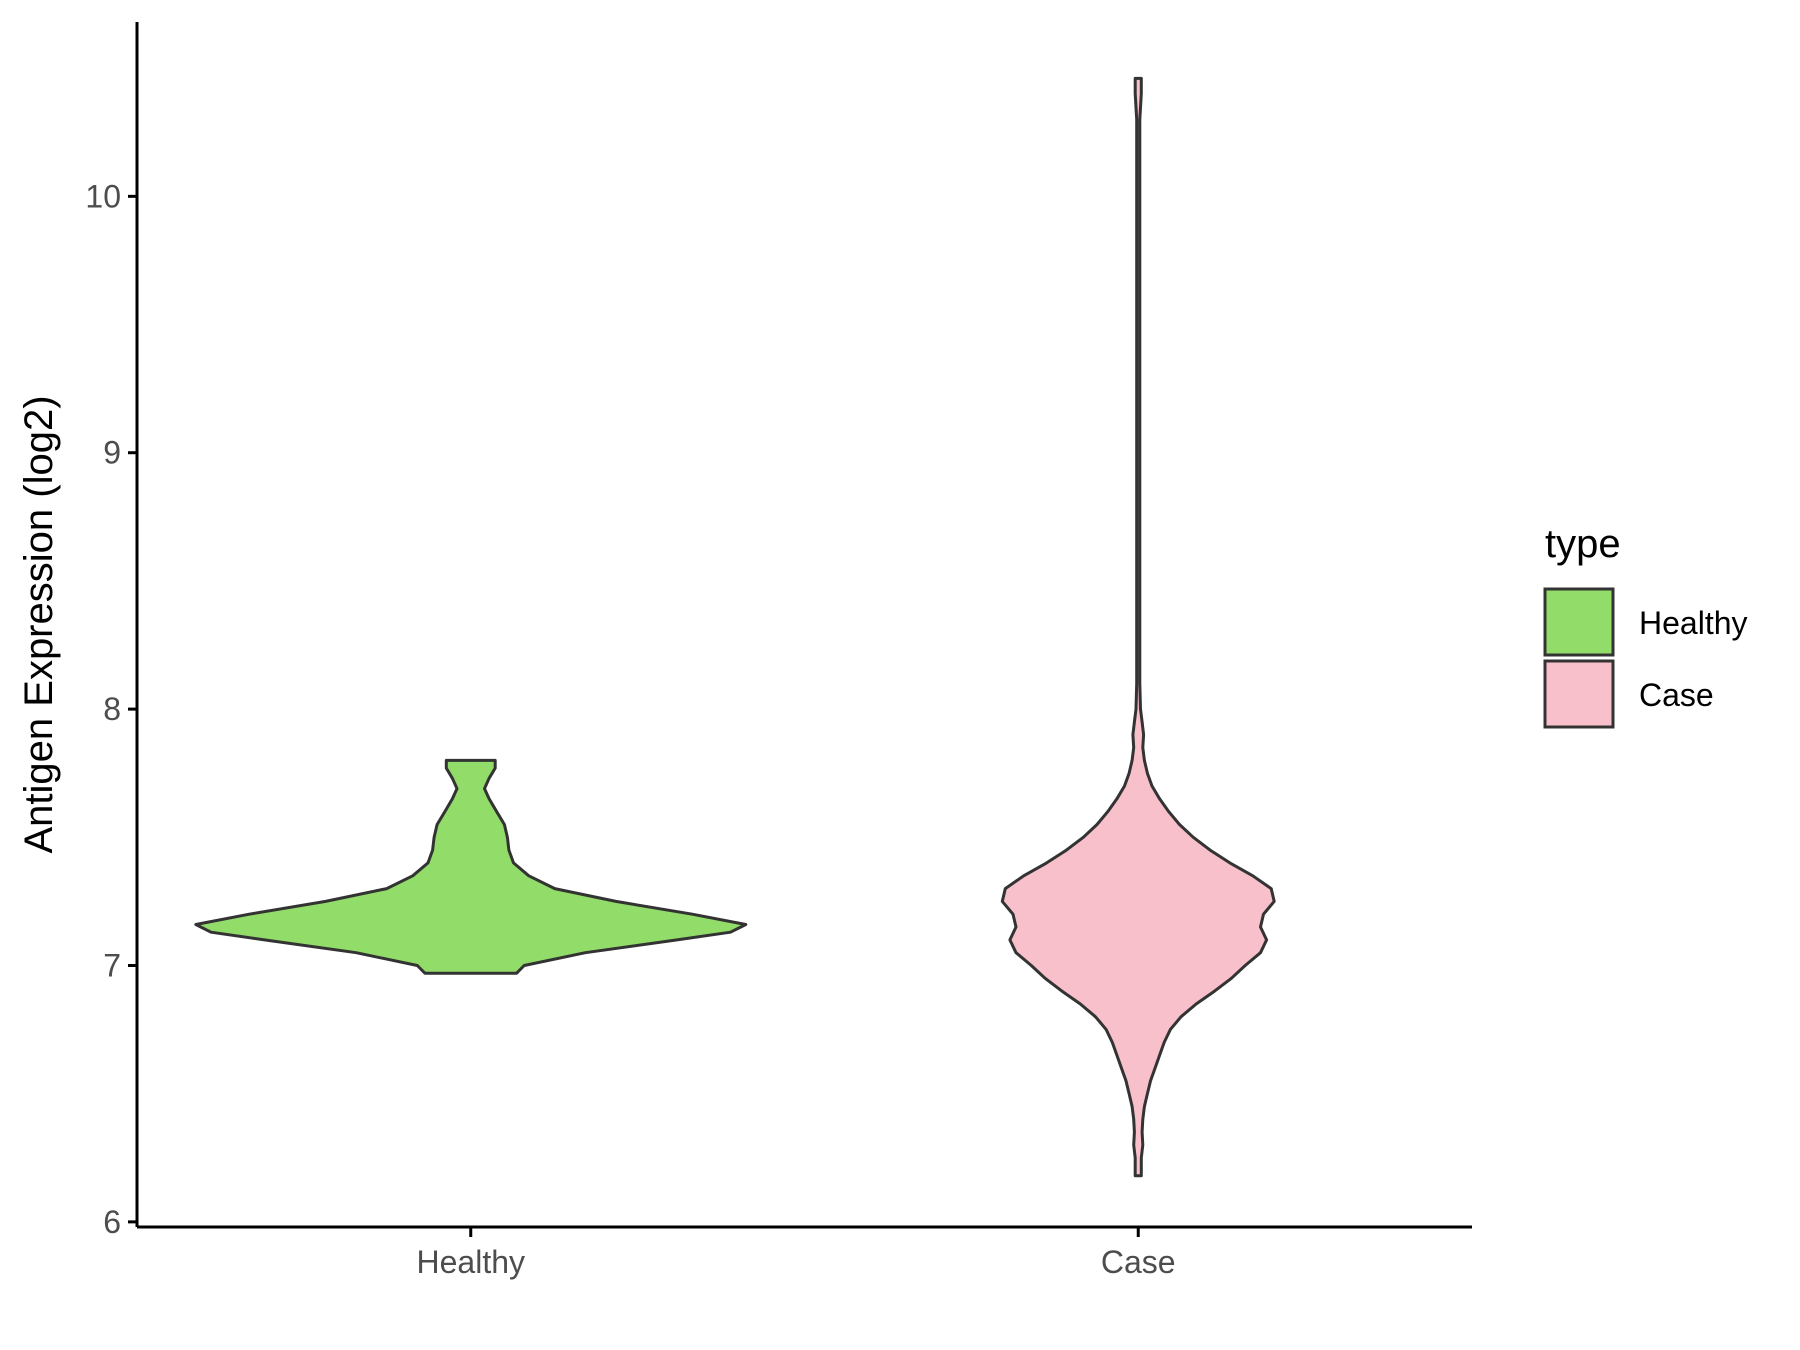 This screenshot has width=1800, height=1350. I want to click on y-tick-label: 9, so click(112, 453).